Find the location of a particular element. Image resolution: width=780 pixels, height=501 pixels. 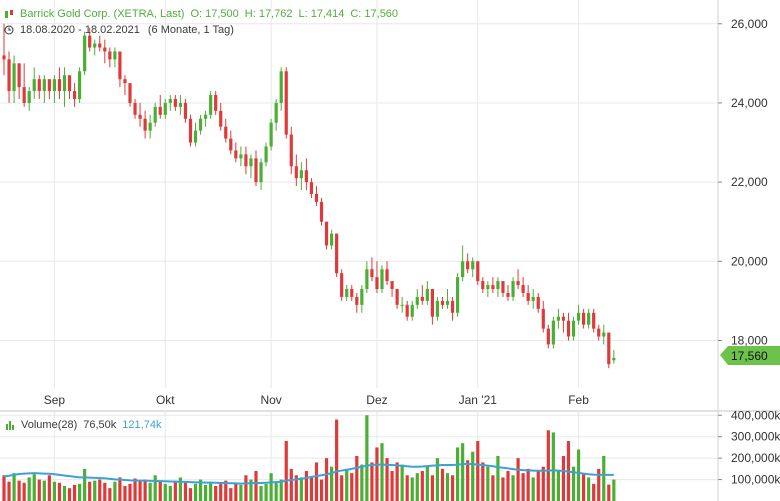

last-price-badge: 17,560 is located at coordinates (750, 355).